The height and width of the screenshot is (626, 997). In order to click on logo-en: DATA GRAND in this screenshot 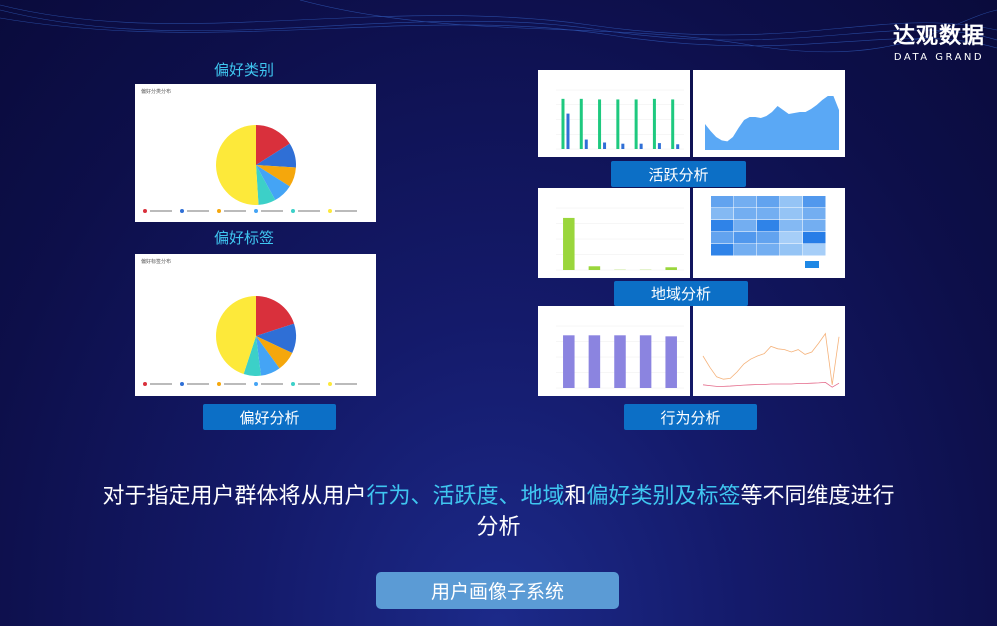, I will do `click(939, 57)`.